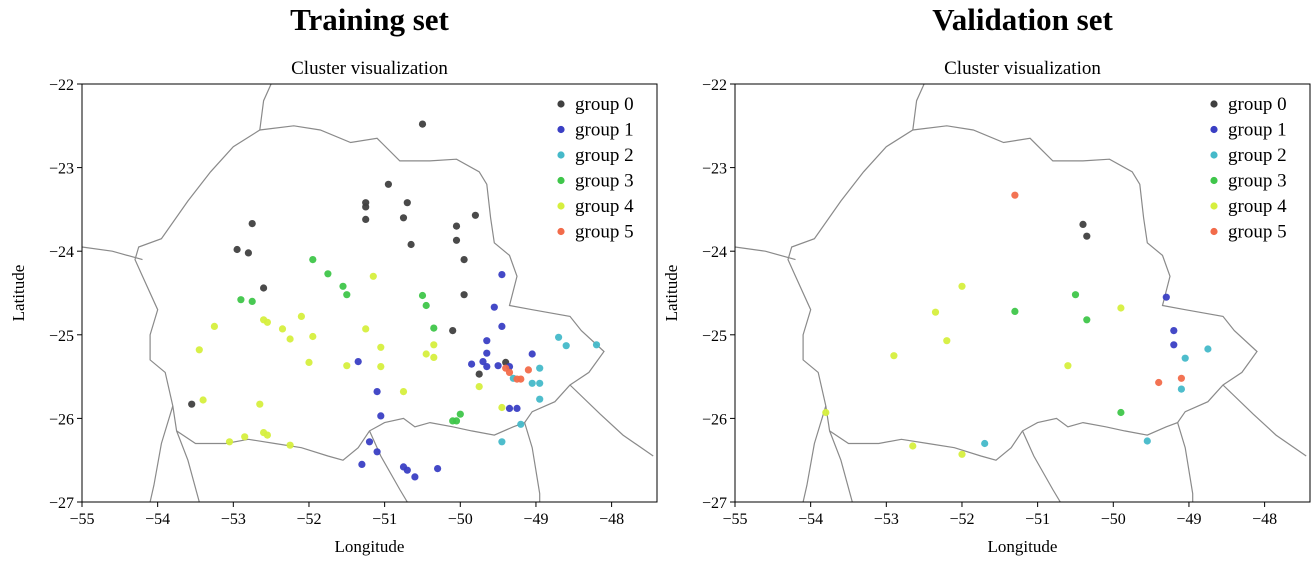 The height and width of the screenshot is (562, 1315). Describe the element at coordinates (1257, 130) in the screenshot. I see `legend-entry: group 1` at that location.